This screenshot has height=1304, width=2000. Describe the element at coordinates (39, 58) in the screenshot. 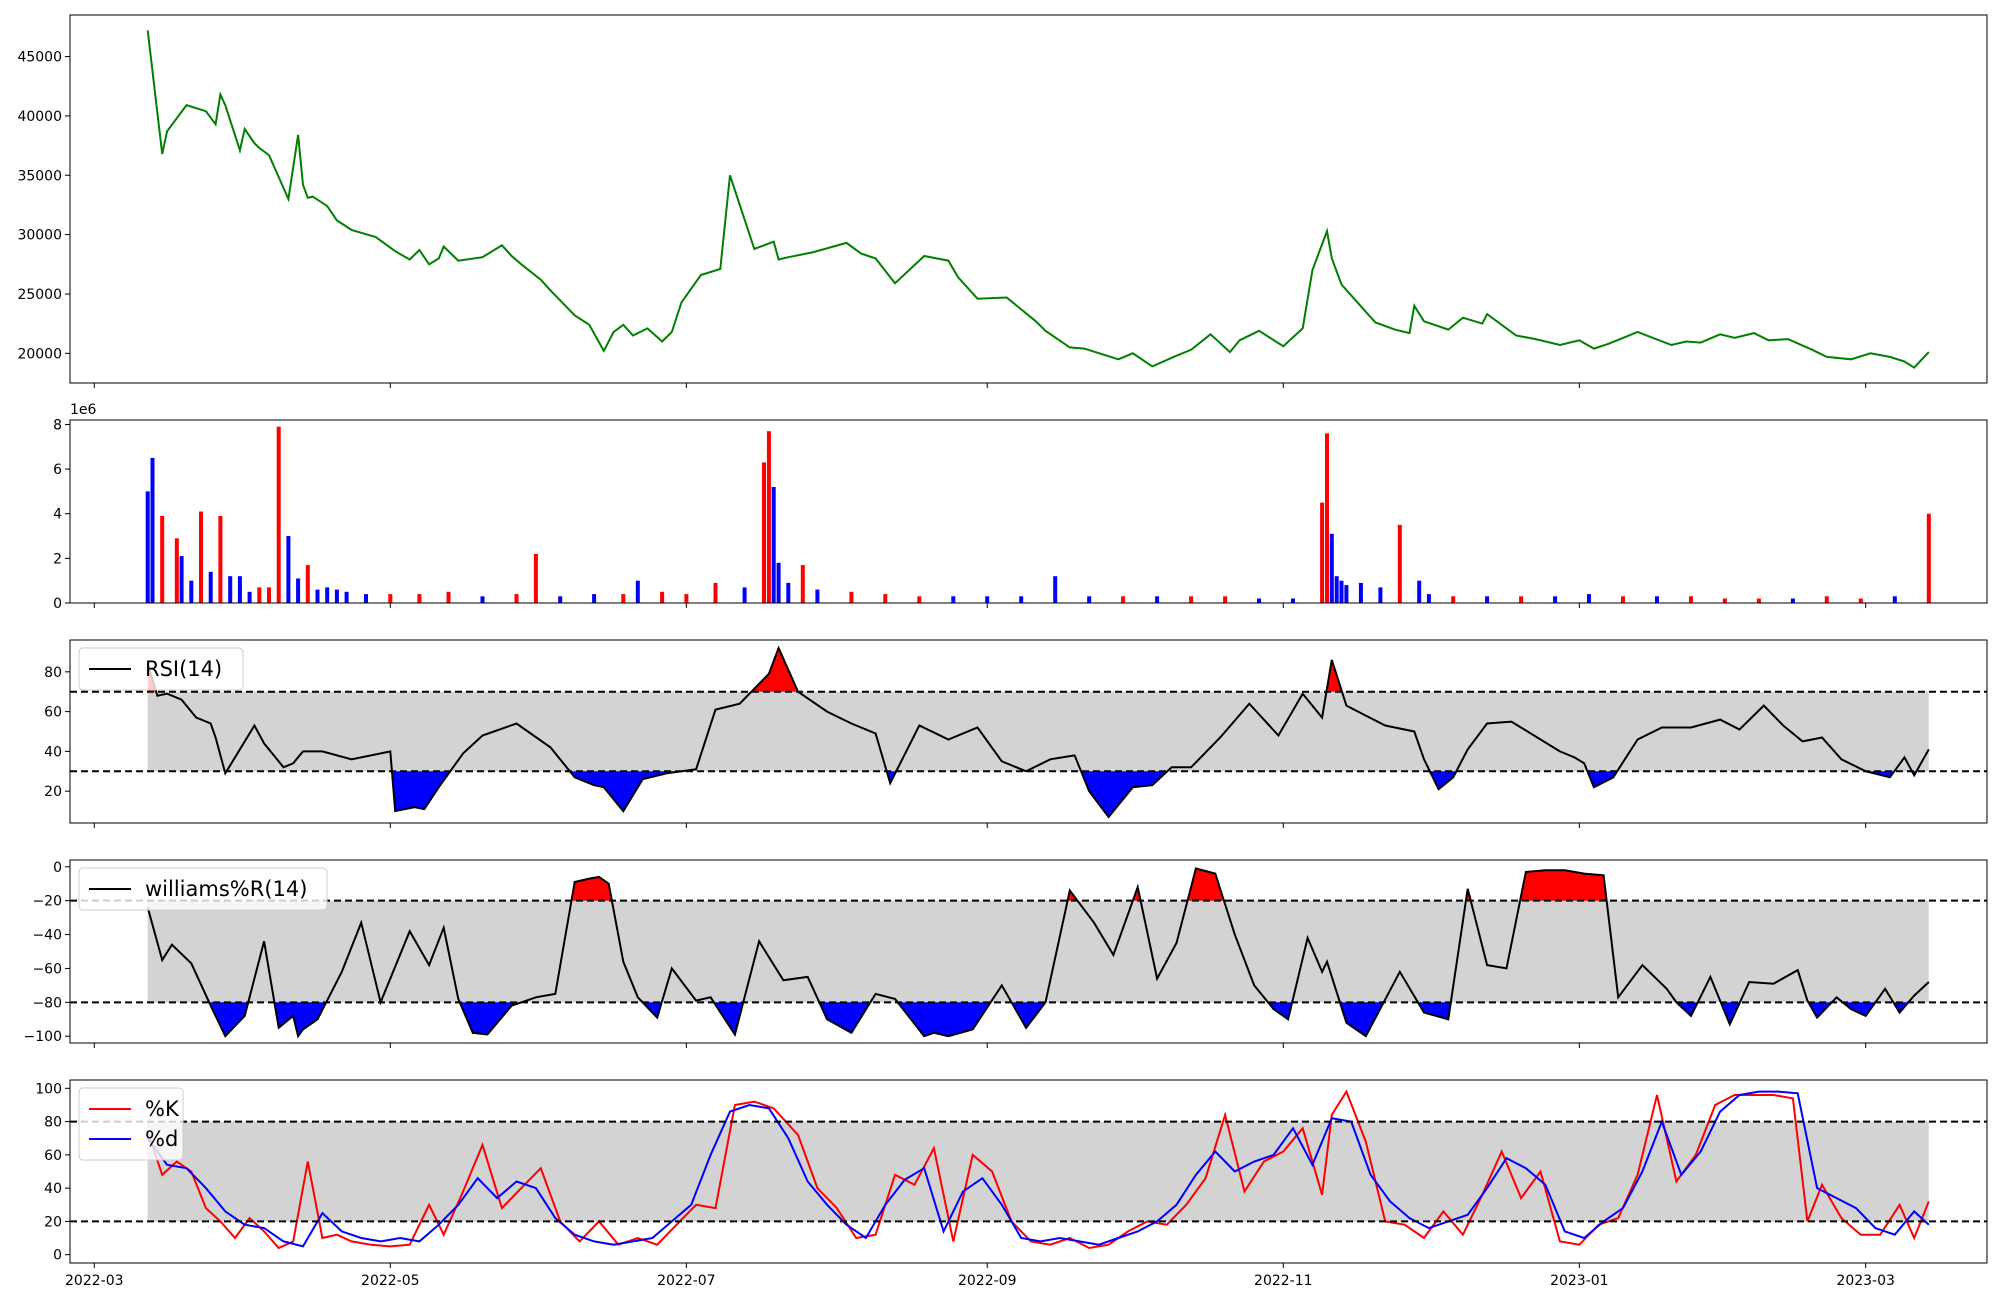

I see `price-ytick-label: 45000` at that location.